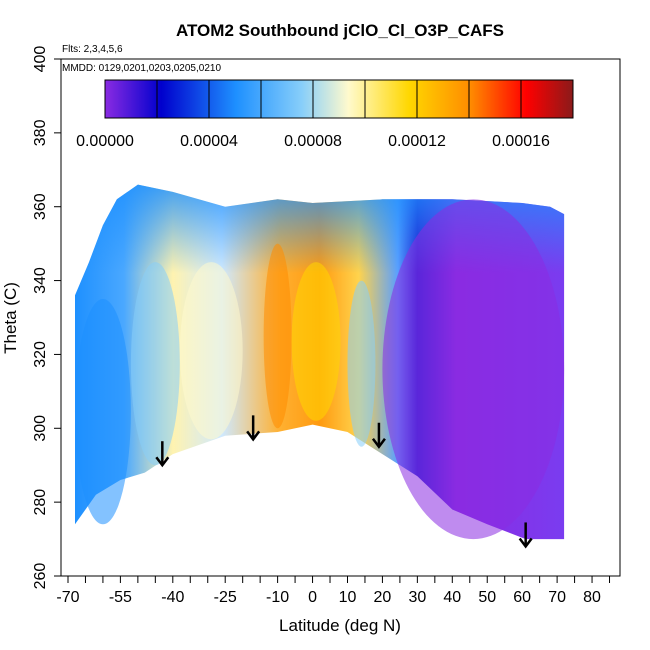 This screenshot has height=650, width=650. What do you see at coordinates (592, 597) in the screenshot?
I see `x-tick-label: 80` at bounding box center [592, 597].